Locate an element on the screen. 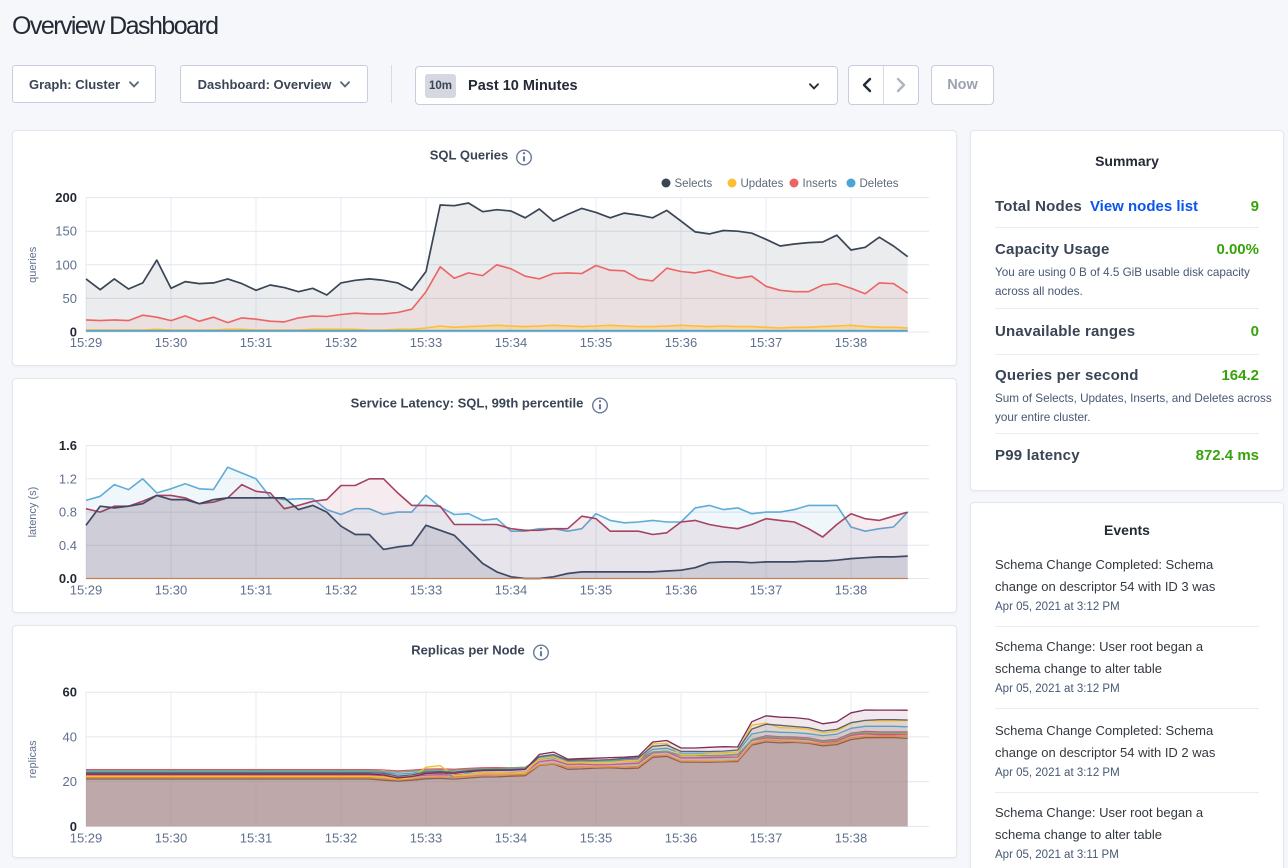  svg-text: Inserts is located at coordinates (820, 184).